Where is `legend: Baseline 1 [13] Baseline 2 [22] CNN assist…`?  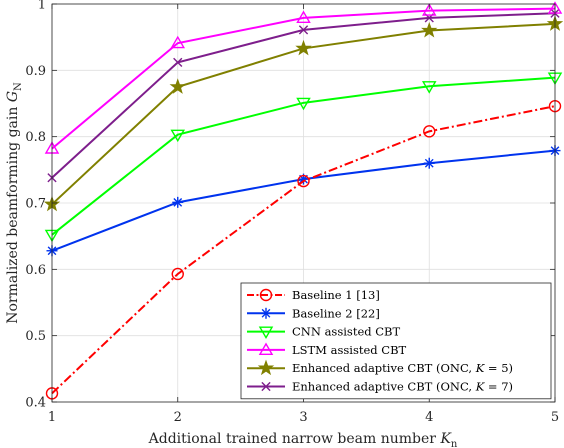 legend: Baseline 1 [13] Baseline 2 [22] CNN assist… is located at coordinates (396, 341).